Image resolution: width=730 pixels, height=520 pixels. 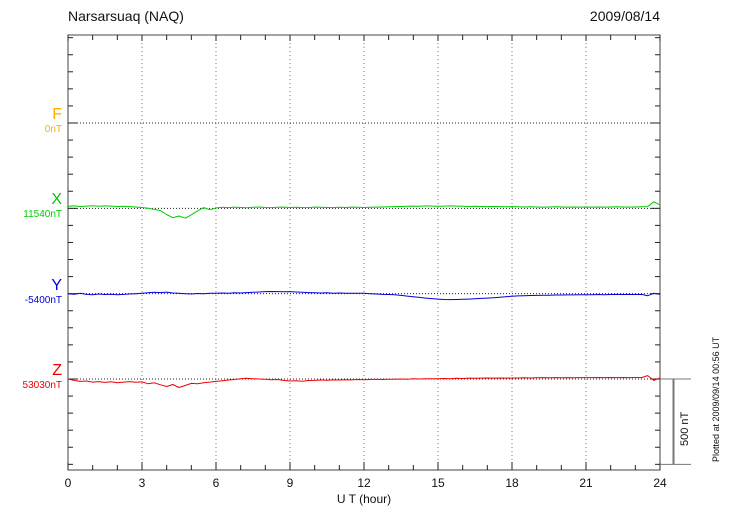 I want to click on component-letter: X, so click(x=56, y=199).